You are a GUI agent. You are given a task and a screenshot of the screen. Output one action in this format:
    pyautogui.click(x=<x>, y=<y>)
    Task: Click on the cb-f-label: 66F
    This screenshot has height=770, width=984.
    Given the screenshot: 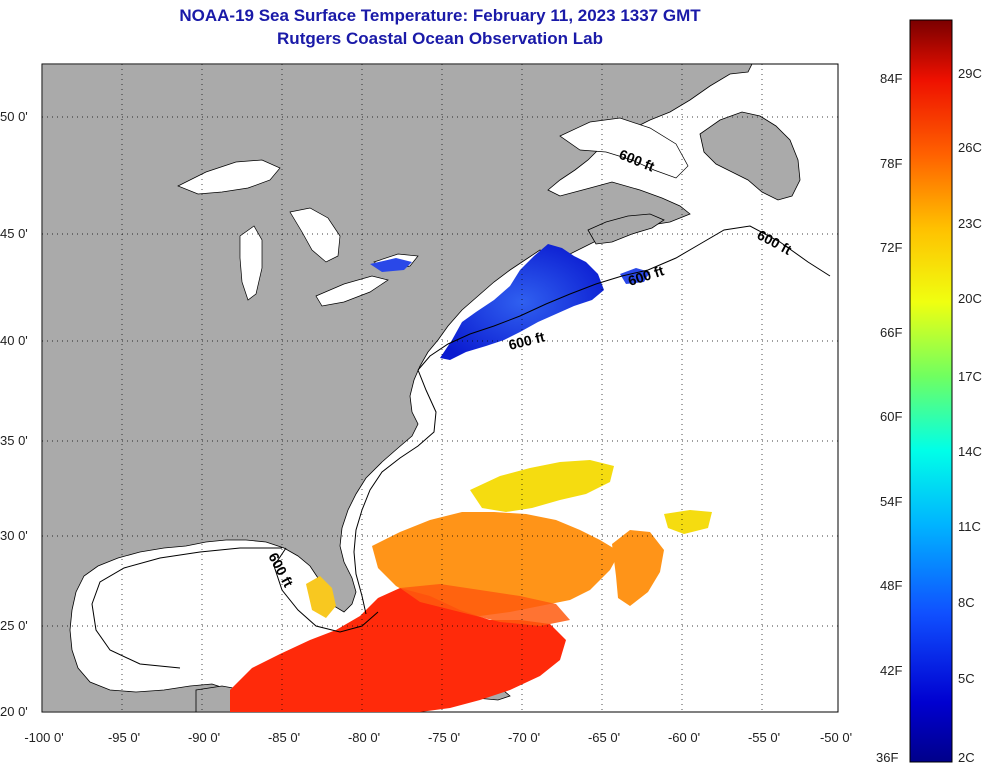 What is the action you would take?
    pyautogui.click(x=891, y=332)
    